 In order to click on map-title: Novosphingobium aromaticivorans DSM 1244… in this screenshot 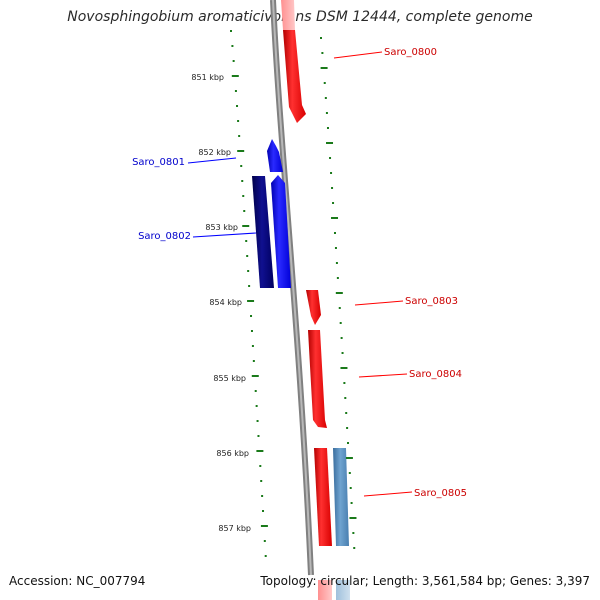, I will do `click(300, 17)`.